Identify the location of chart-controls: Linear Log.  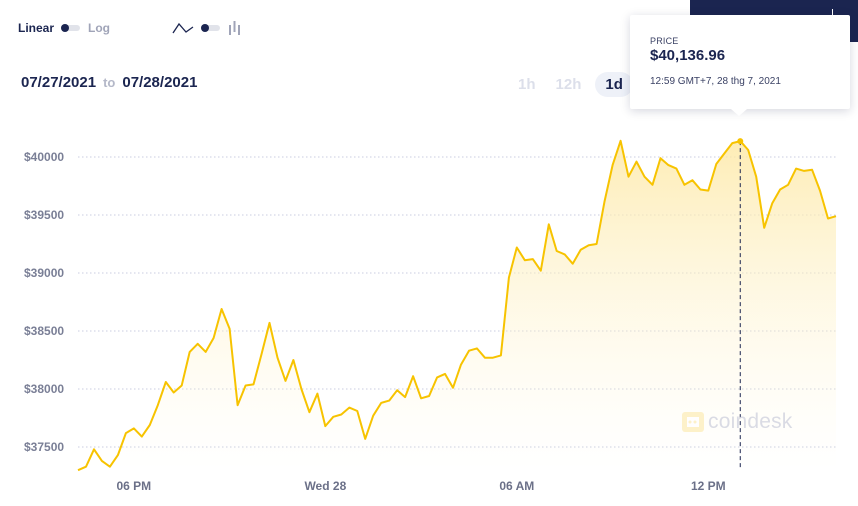
(130, 28).